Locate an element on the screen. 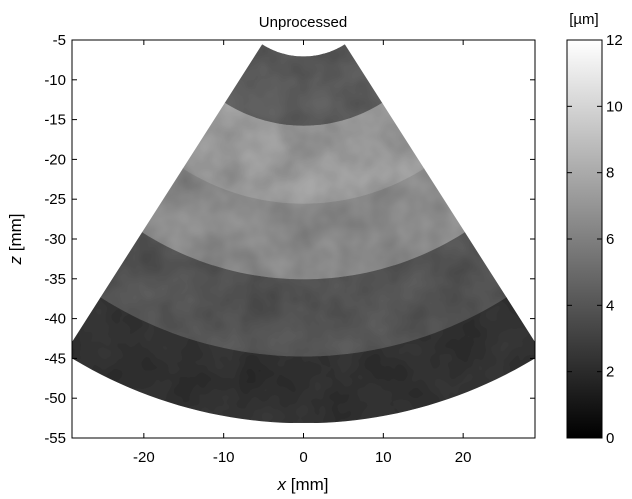 This screenshot has width=632, height=499. y-tick-label: -30 is located at coordinates (55, 239).